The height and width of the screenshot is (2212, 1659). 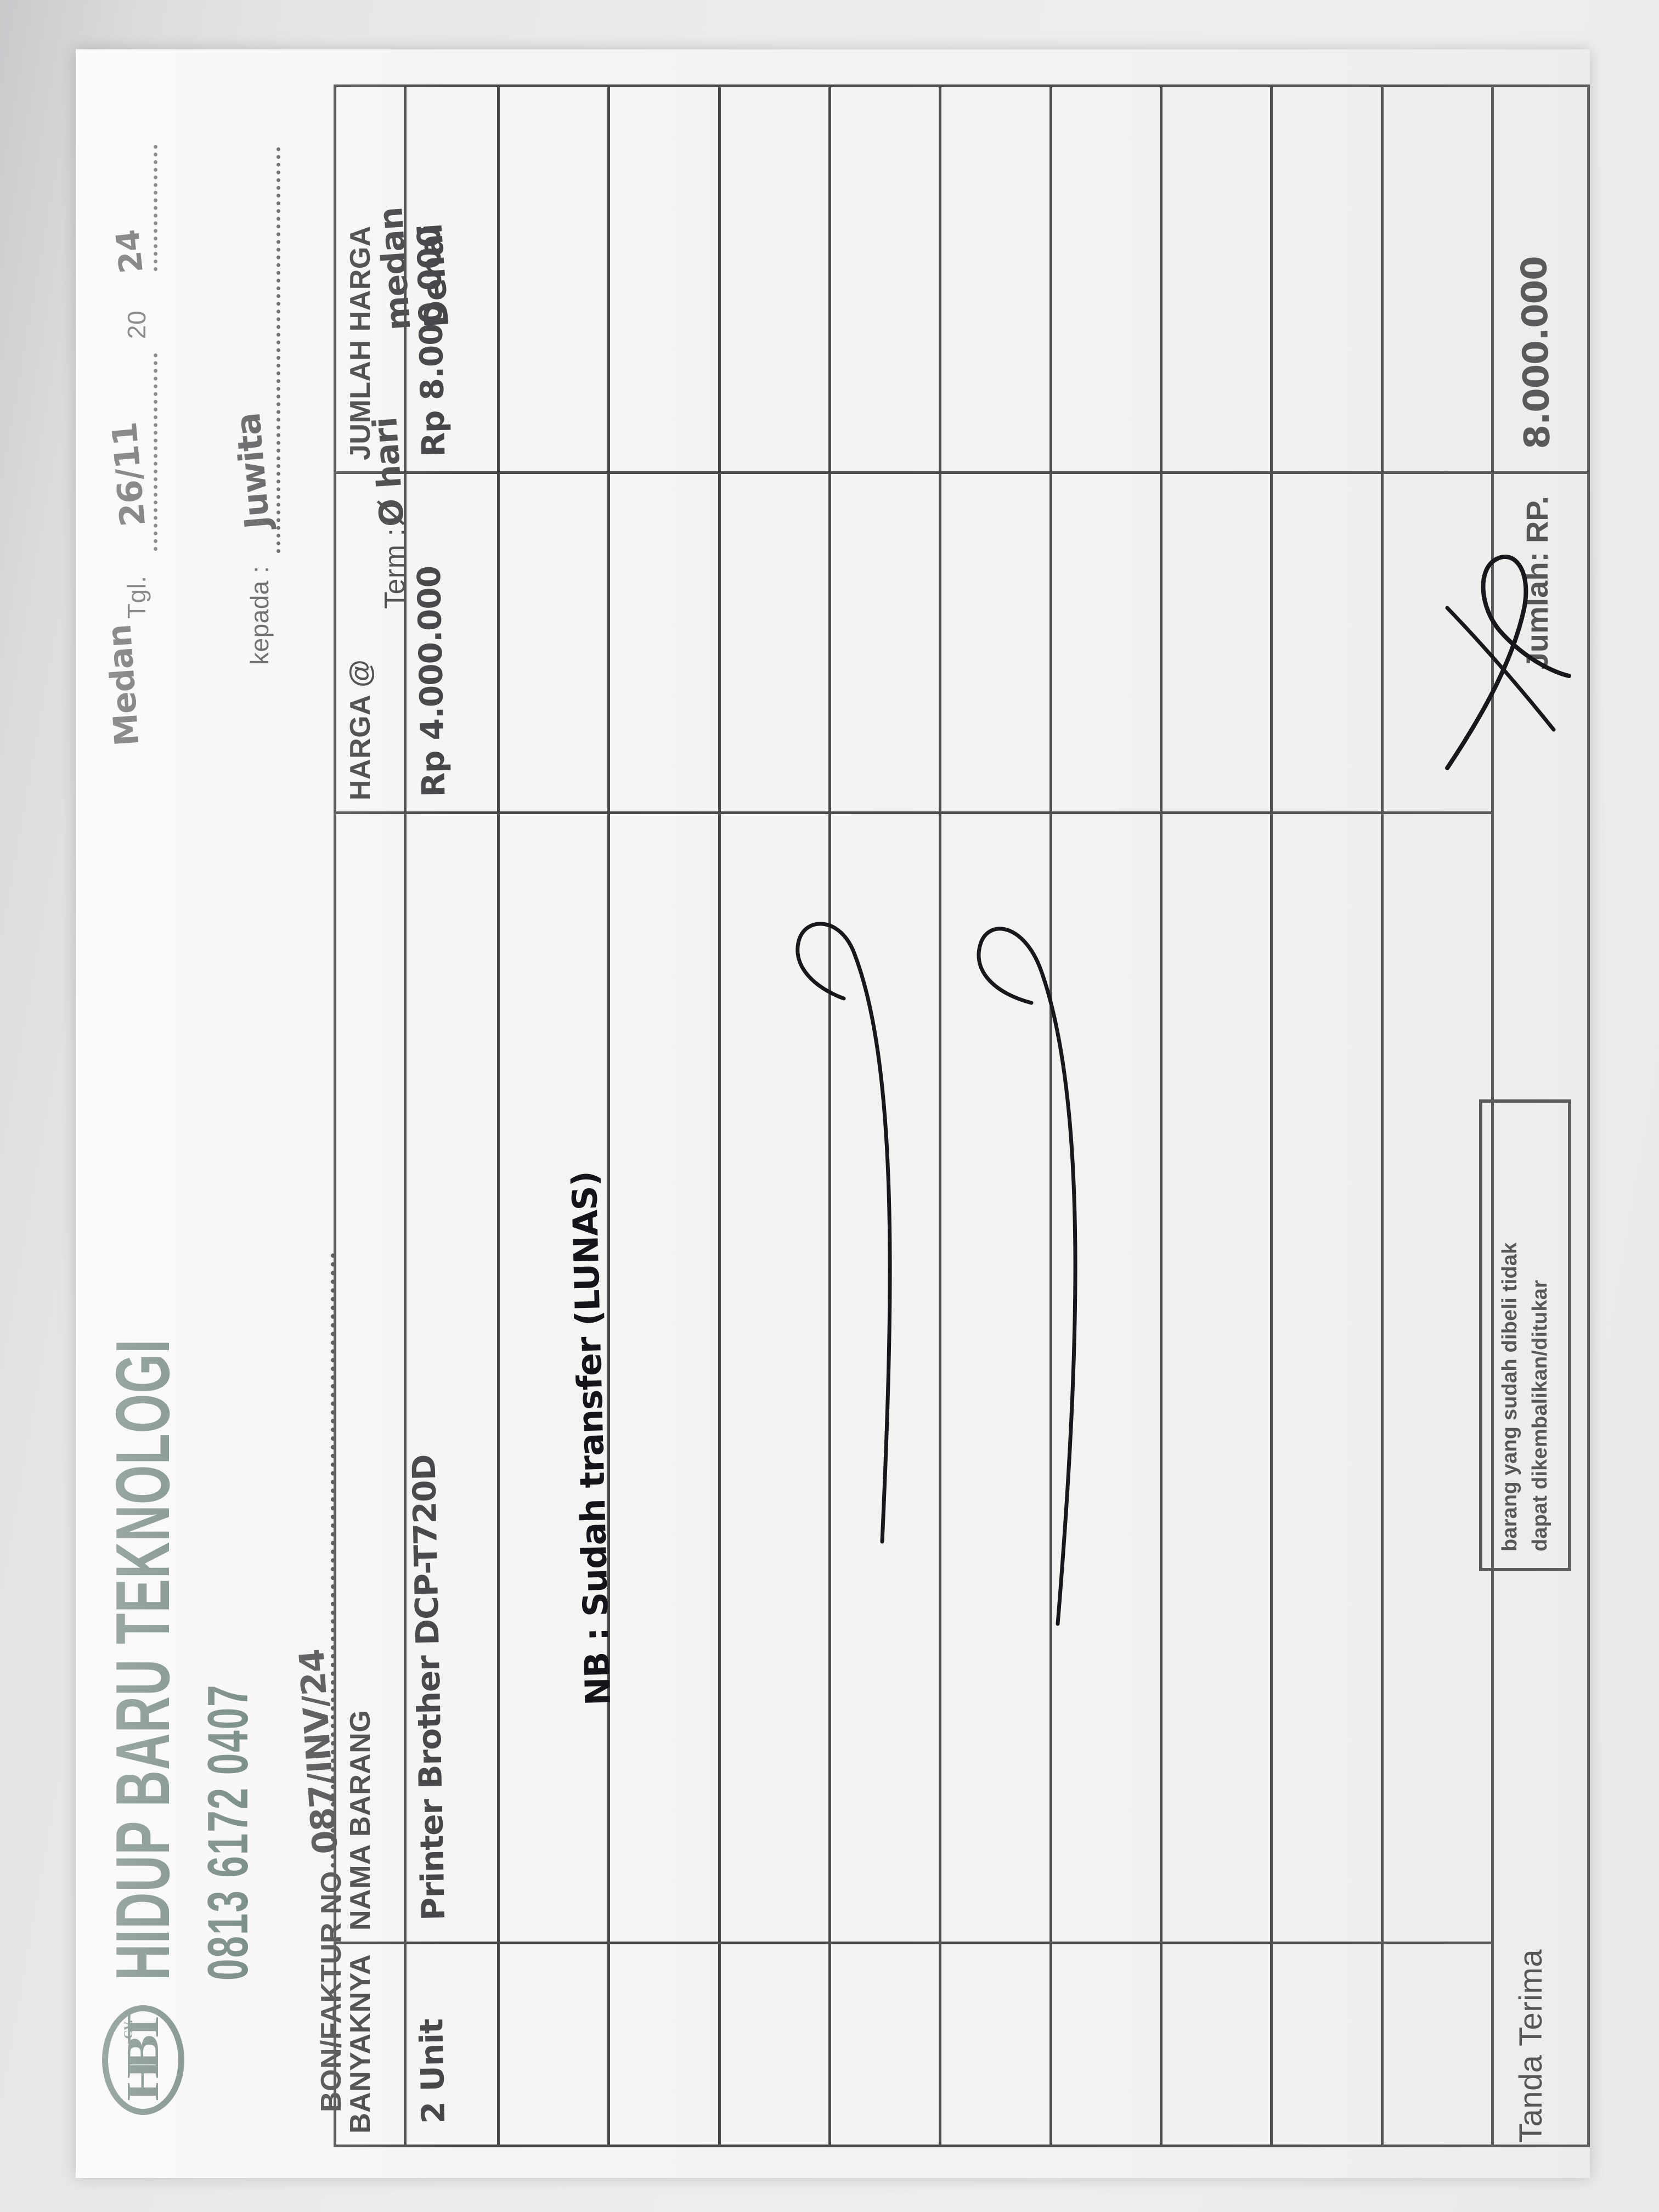 I want to click on header-label-banyaknya: BANYAKNYA, so click(x=361, y=2044).